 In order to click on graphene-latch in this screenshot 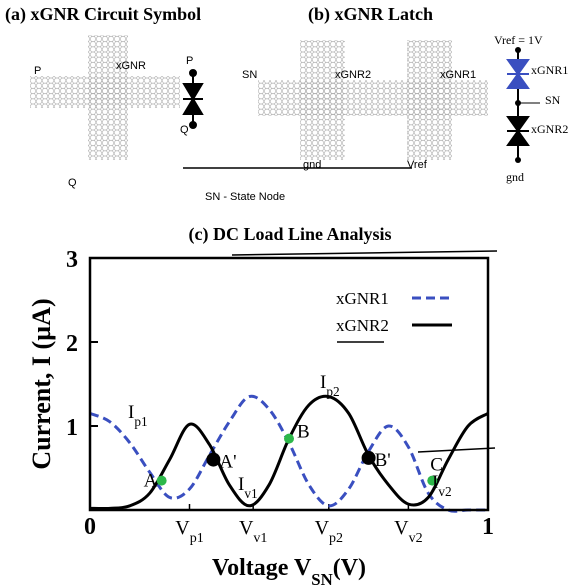, I will do `click(373, 100)`.